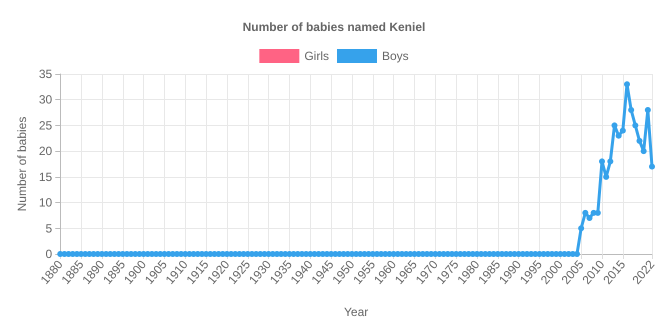  What do you see at coordinates (334, 27) in the screenshot?
I see `chart-title: Number of babies named Keniel` at bounding box center [334, 27].